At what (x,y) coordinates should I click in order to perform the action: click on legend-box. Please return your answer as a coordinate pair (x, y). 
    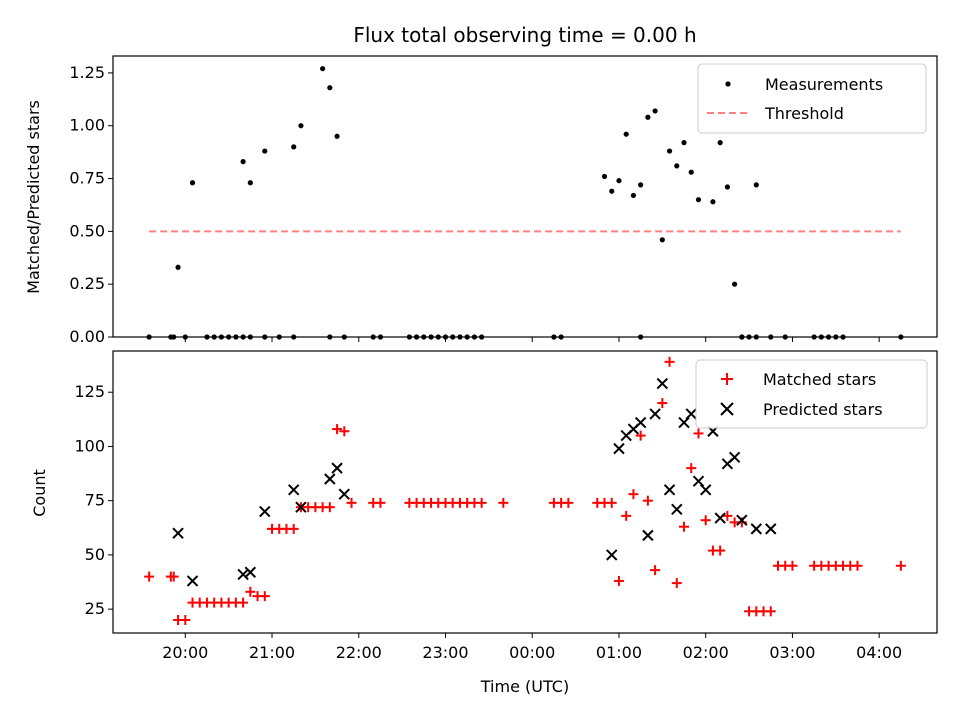
    Looking at the image, I should click on (812, 98).